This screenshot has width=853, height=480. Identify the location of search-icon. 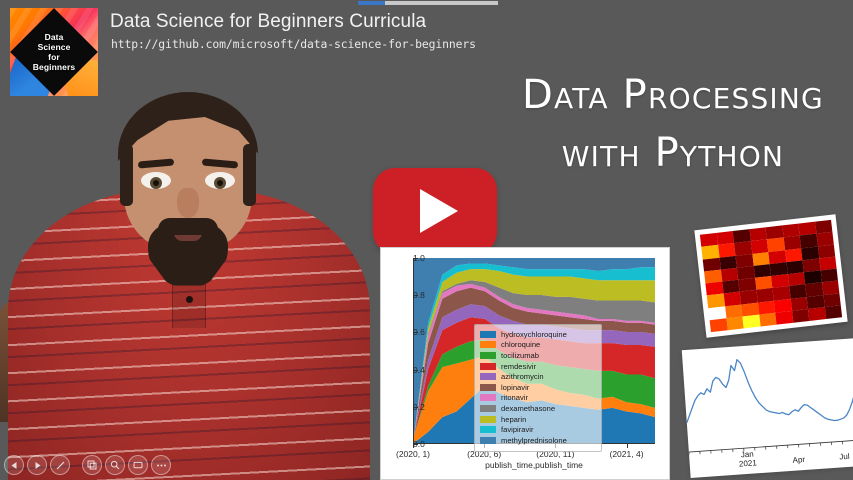
(115, 465).